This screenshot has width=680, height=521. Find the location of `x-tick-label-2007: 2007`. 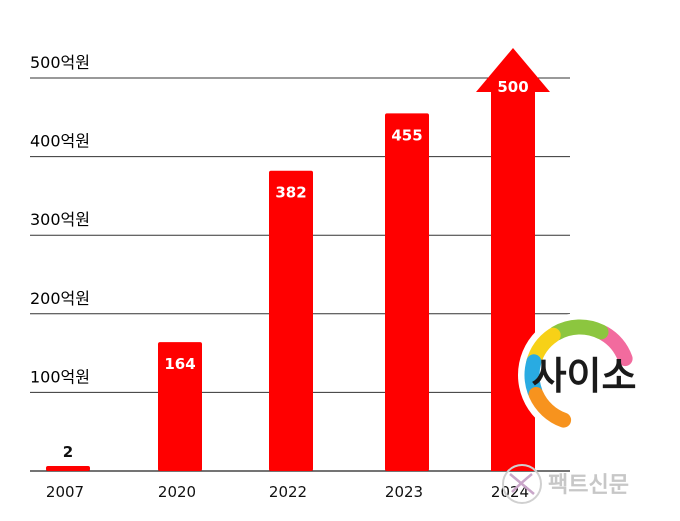

x-tick-label-2007: 2007 is located at coordinates (65, 492).